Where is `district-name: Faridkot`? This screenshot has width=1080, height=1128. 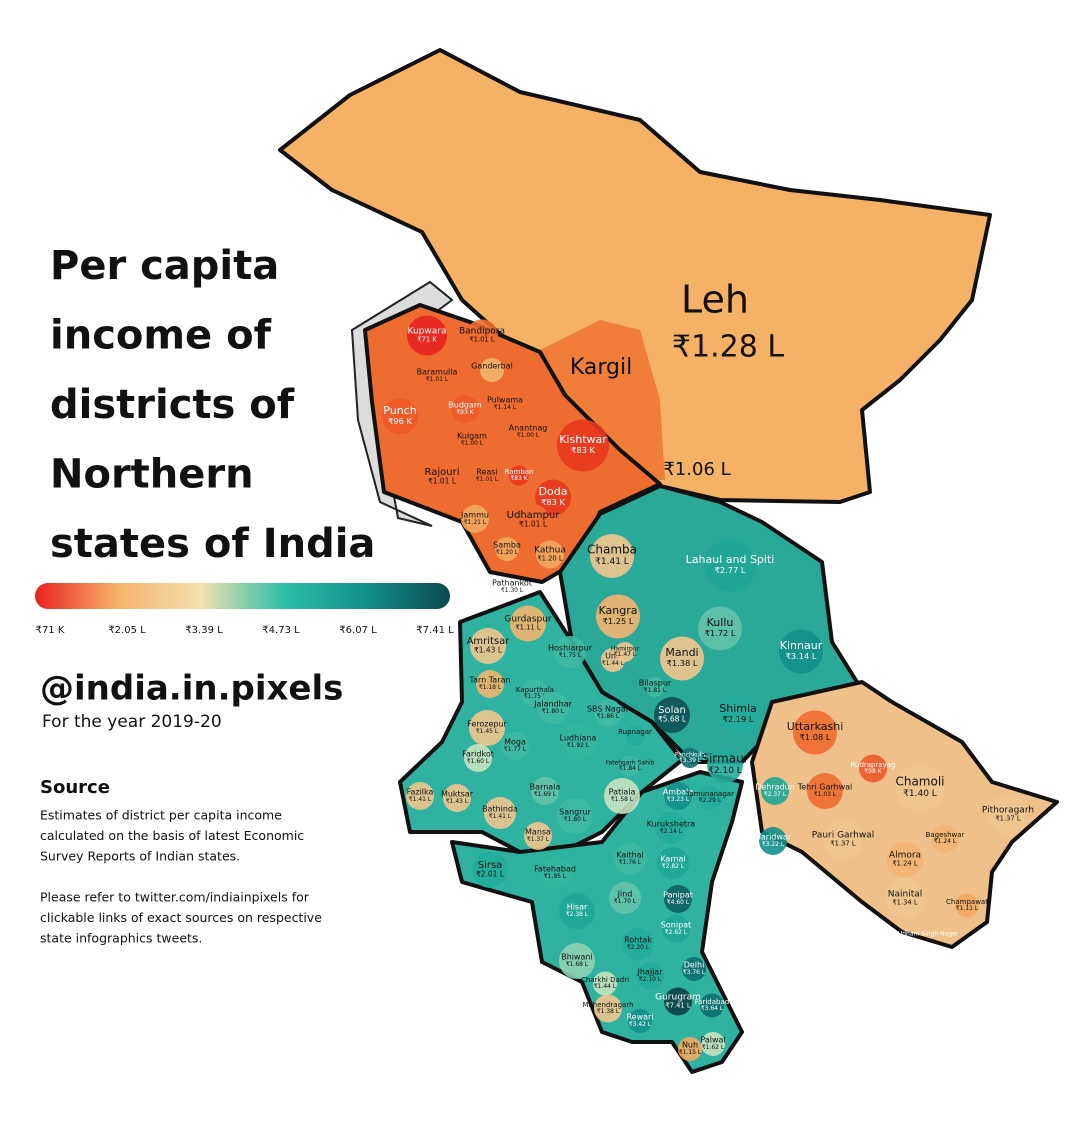
district-name: Faridkot is located at coordinates (478, 754).